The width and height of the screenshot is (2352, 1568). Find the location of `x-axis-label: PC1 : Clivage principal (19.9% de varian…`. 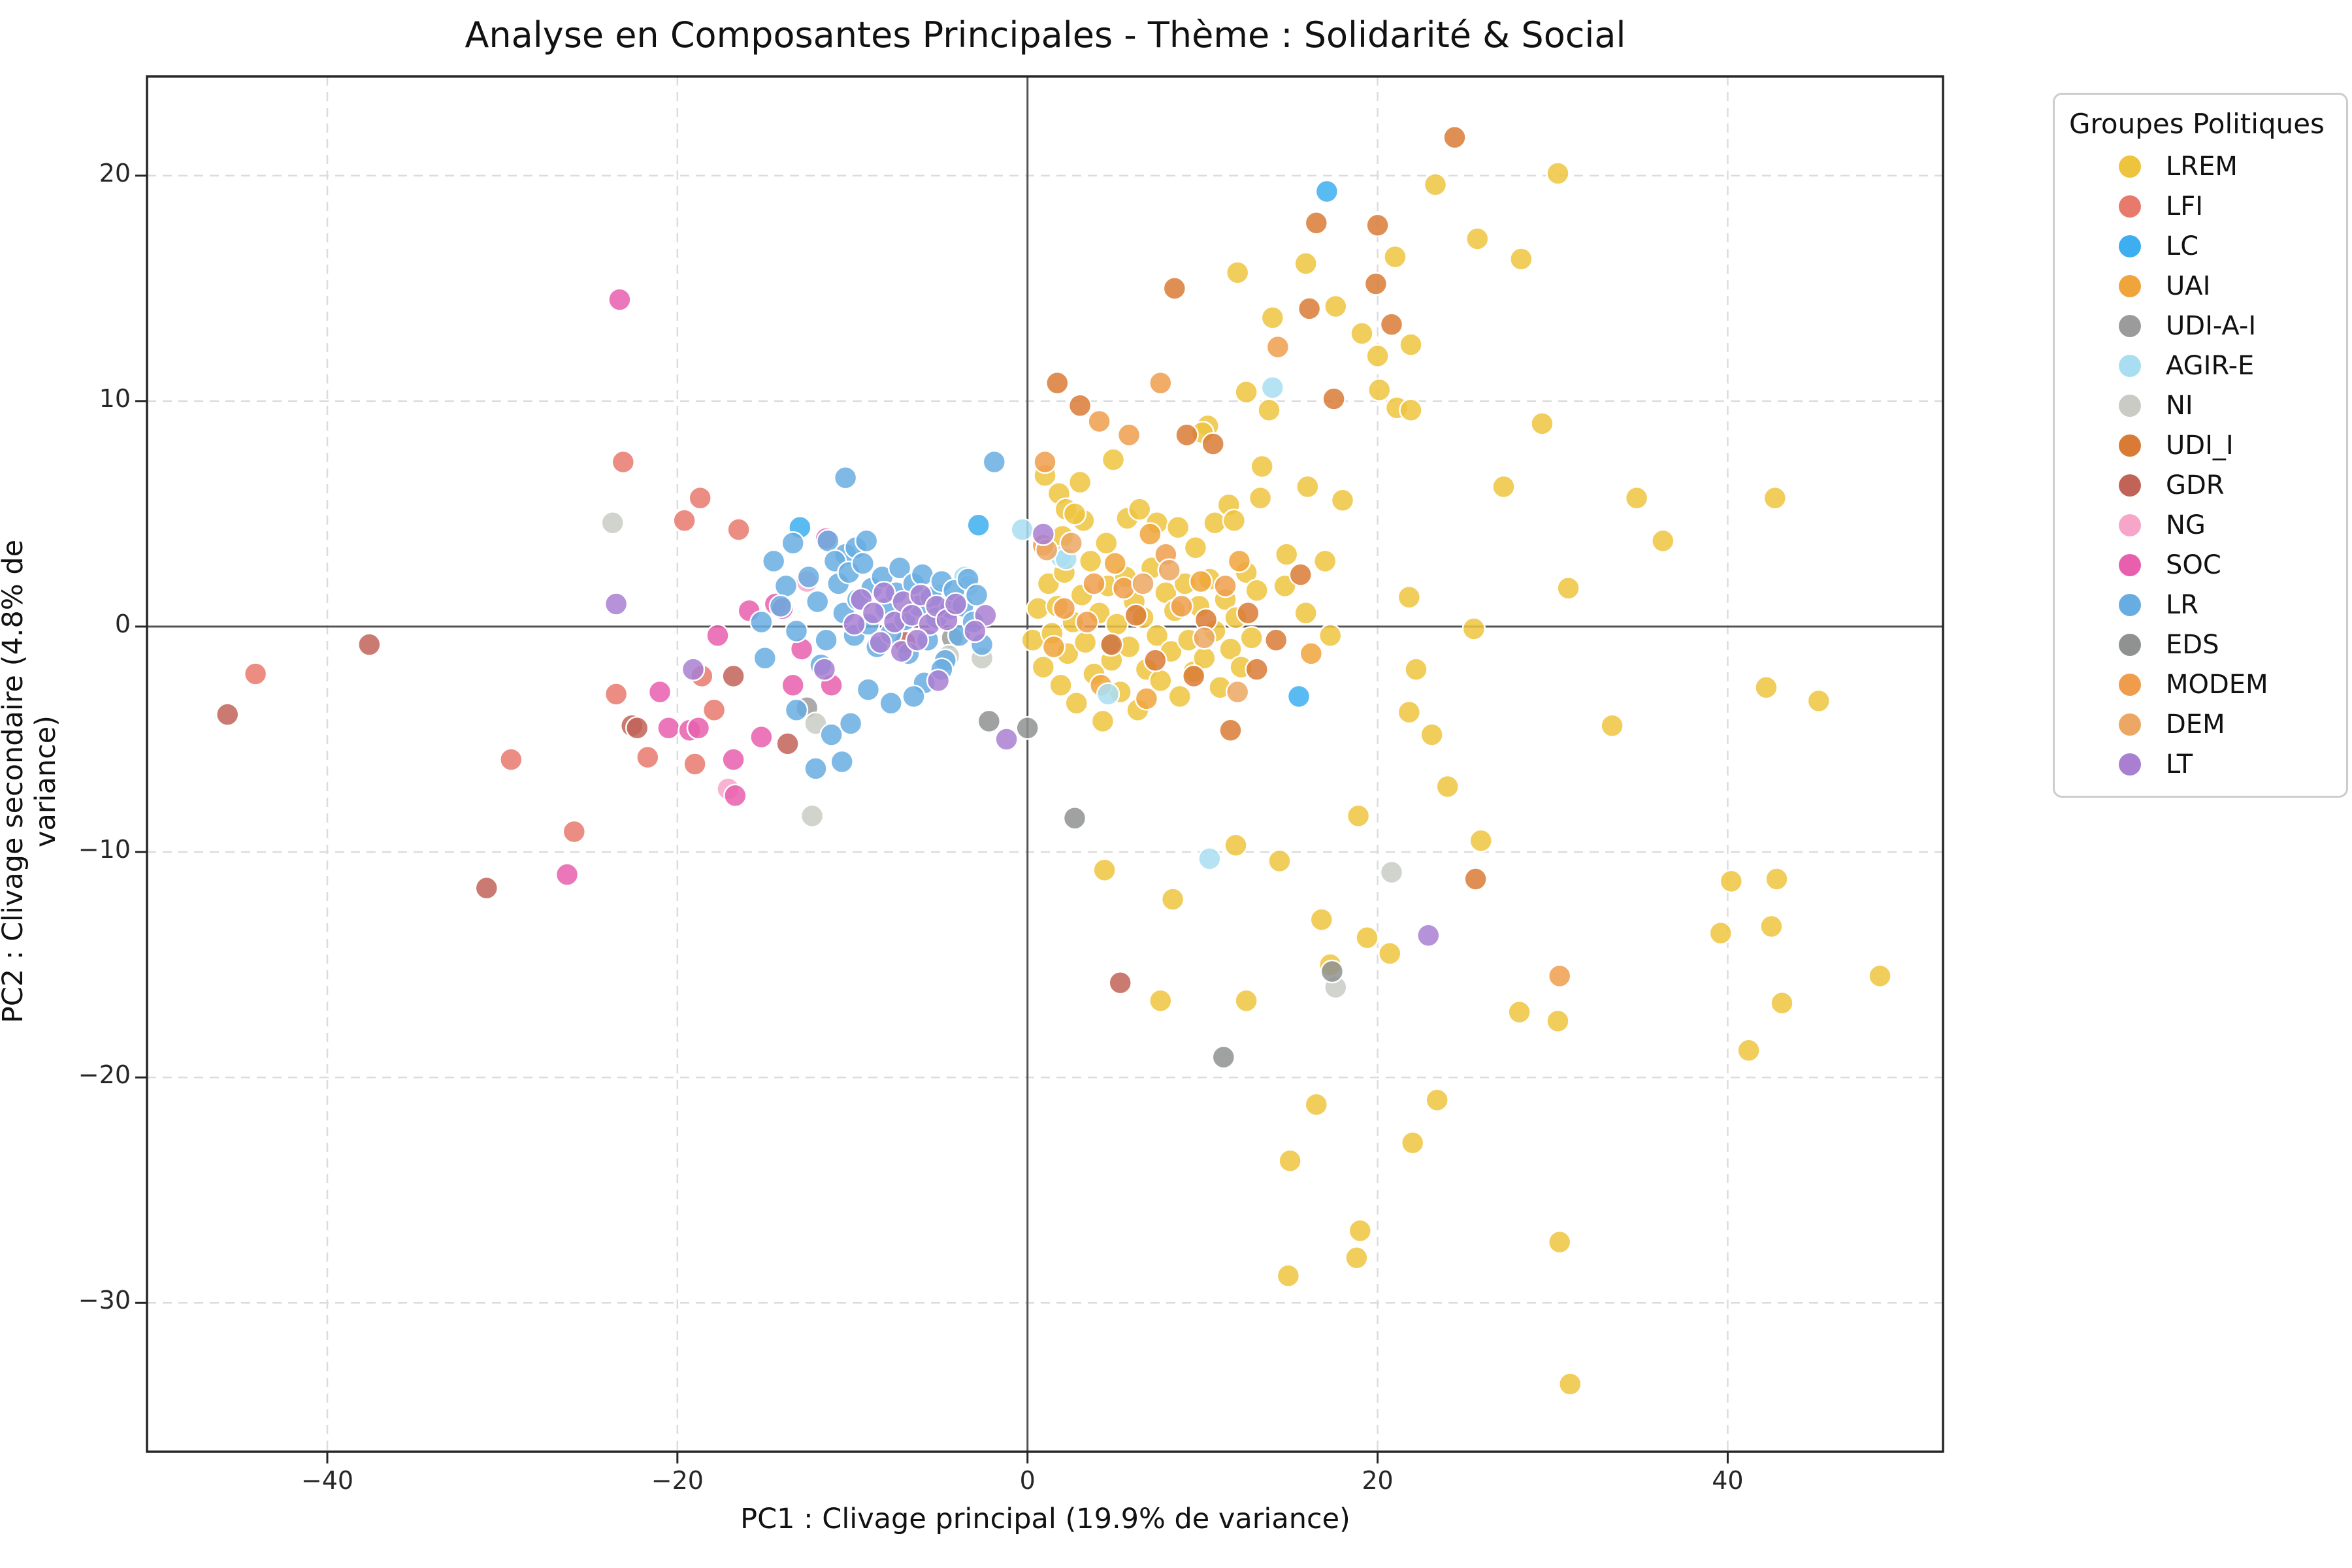

x-axis-label: PC1 : Clivage principal (19.9% de varian… is located at coordinates (1045, 1519).